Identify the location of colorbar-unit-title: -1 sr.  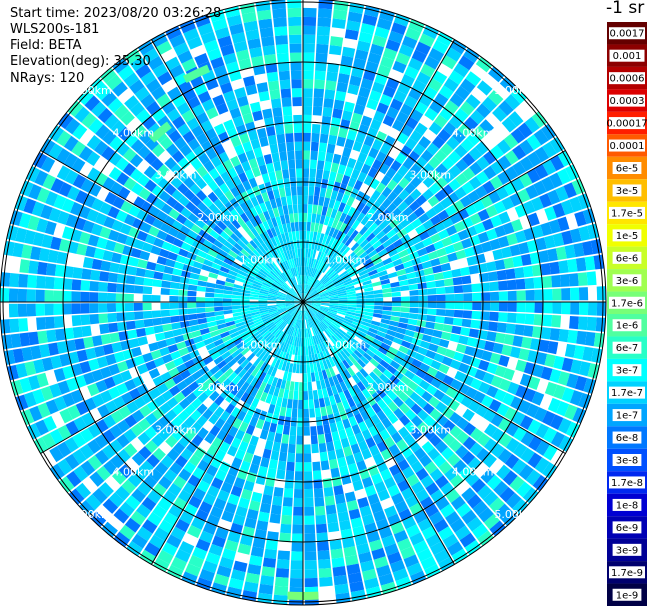
(625, 9).